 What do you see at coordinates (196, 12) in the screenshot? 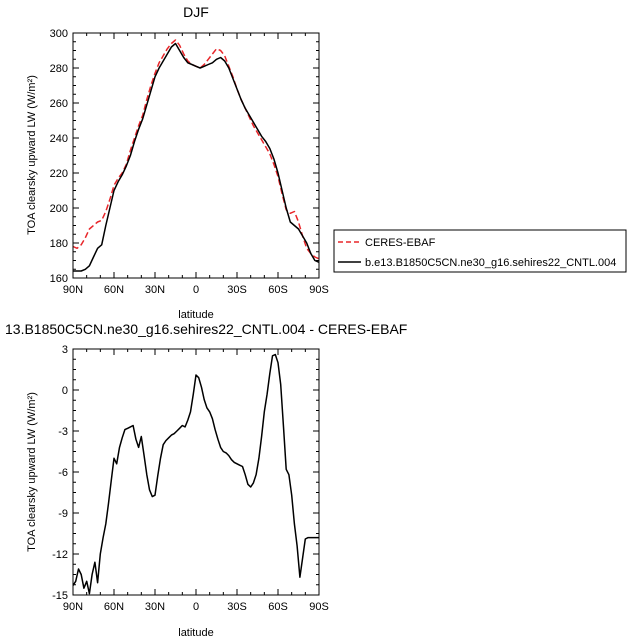
I see `chart-title: DJF` at bounding box center [196, 12].